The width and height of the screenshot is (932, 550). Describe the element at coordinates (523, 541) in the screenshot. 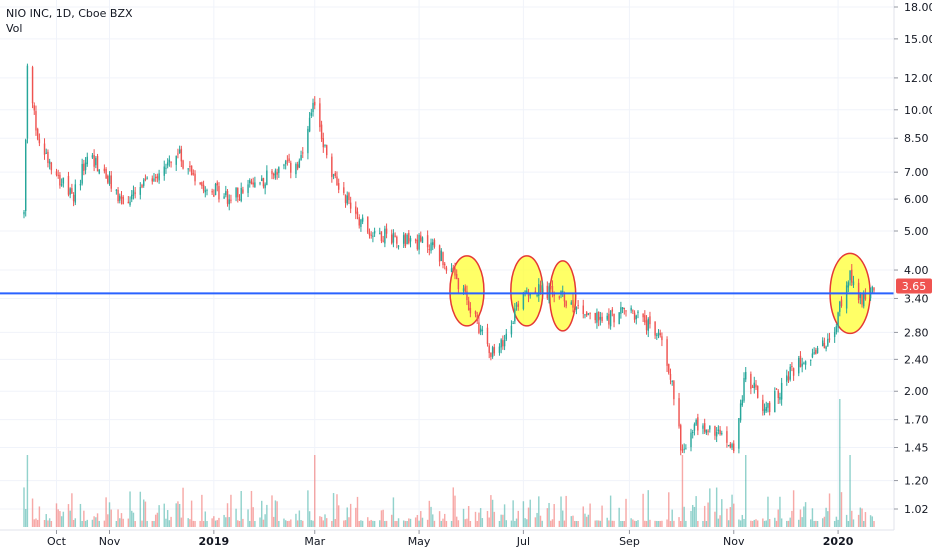

I see `time-axis-tick-label: Jul` at that location.